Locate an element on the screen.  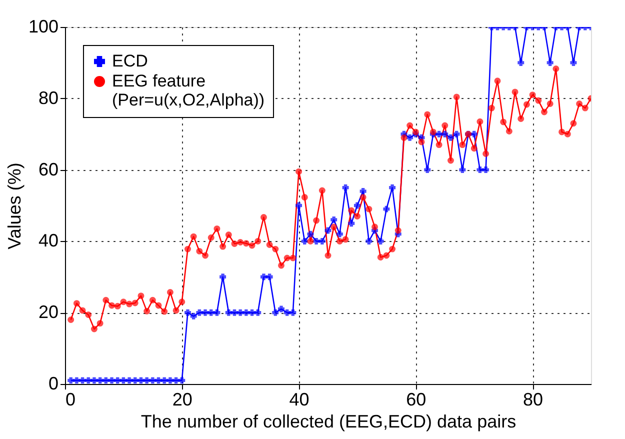
x-tick-label: 80 is located at coordinates (533, 400).